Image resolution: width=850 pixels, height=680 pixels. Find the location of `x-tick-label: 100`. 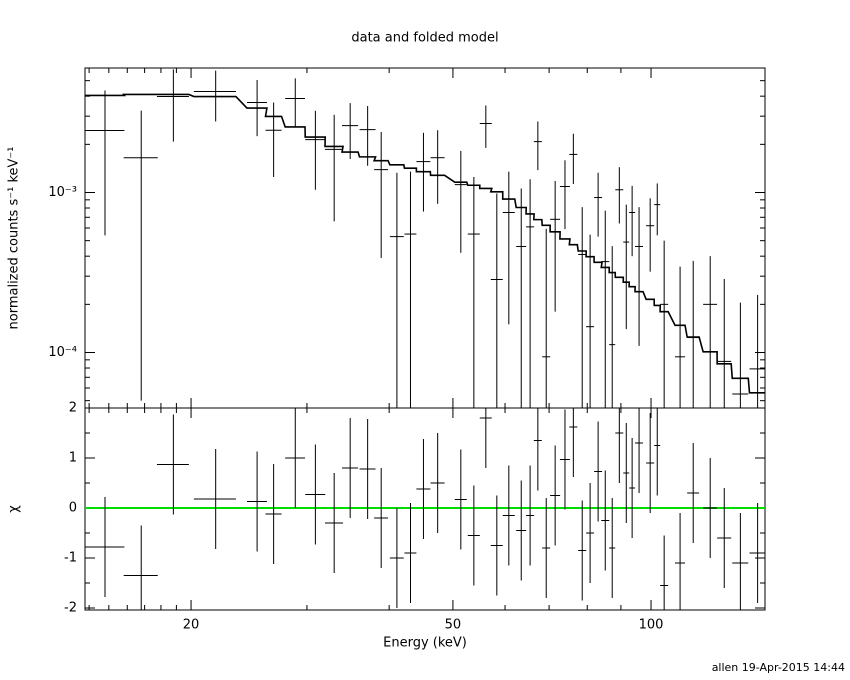

x-tick-label: 100 is located at coordinates (651, 625).